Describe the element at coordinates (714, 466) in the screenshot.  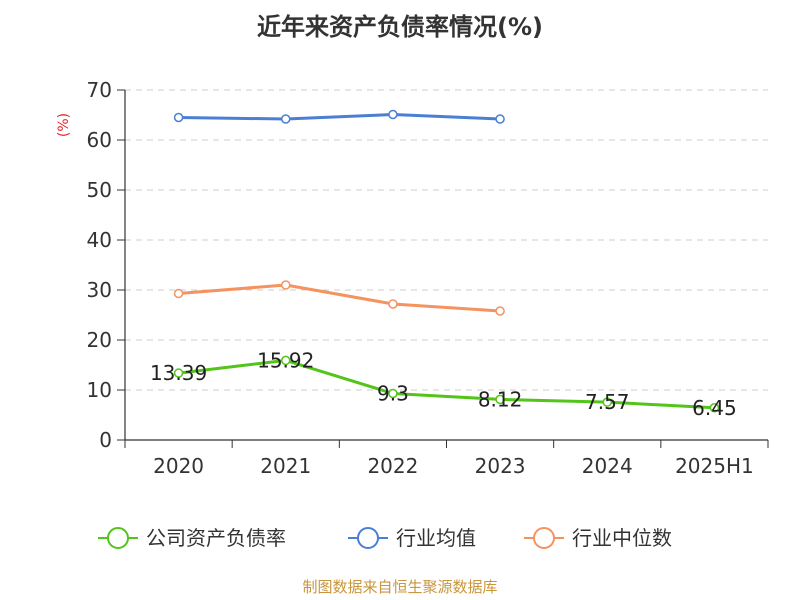
I see `x-tick-label-2025H1: 2025H1` at that location.